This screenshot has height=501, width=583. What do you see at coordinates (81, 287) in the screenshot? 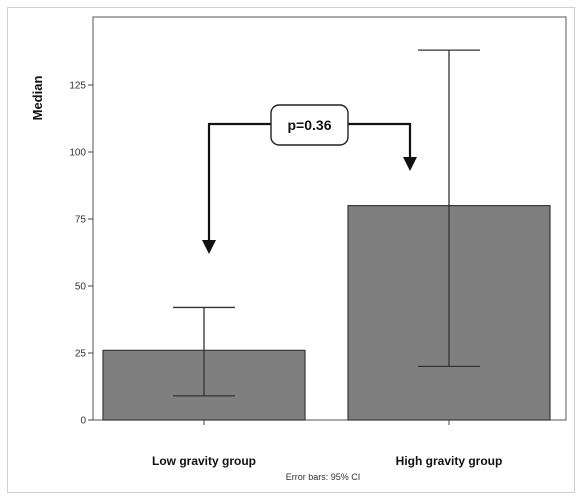
I see `y-tick-label: 50` at bounding box center [81, 287].